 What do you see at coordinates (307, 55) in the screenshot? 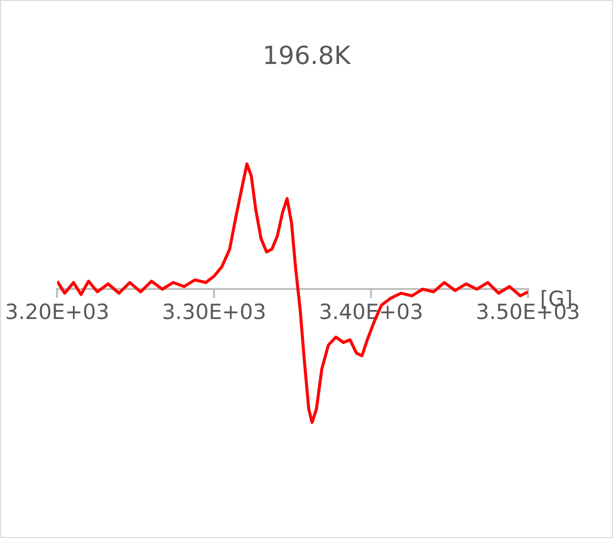
I see `chart-title: 196.8K` at bounding box center [307, 55].